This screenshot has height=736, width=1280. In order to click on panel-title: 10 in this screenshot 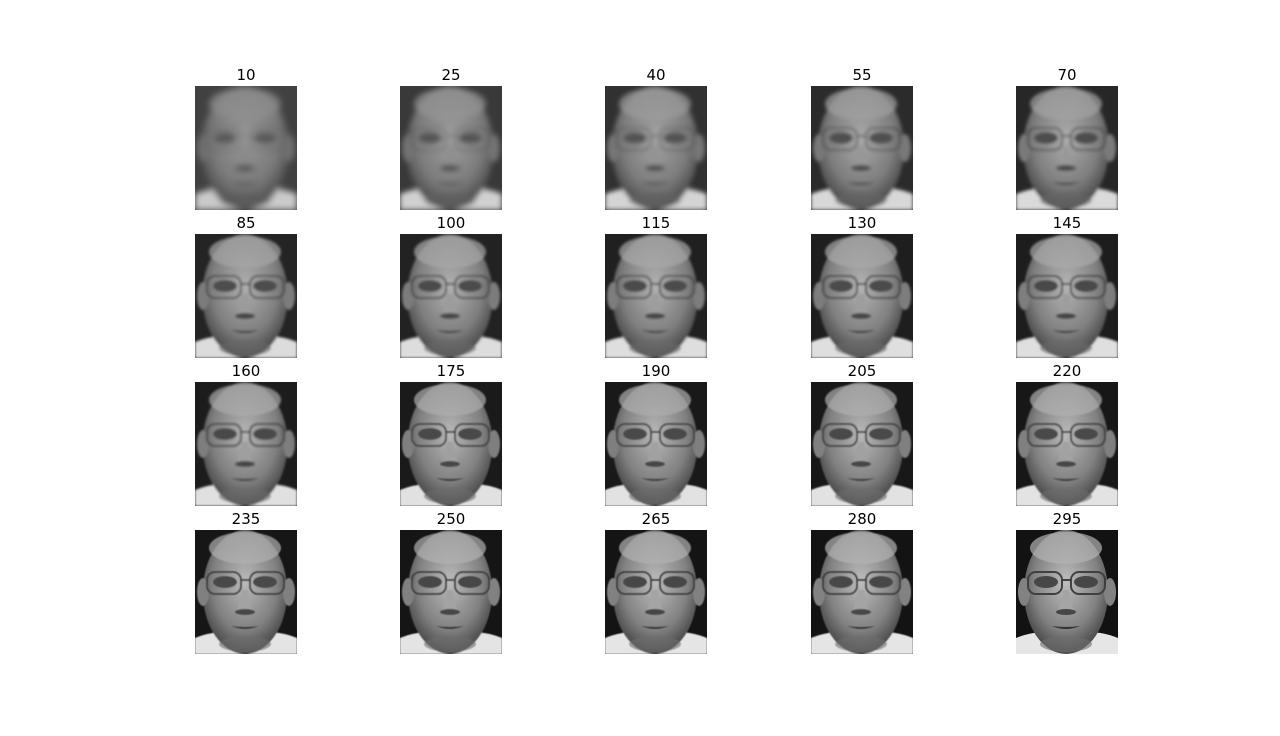, I will do `click(246, 75)`.